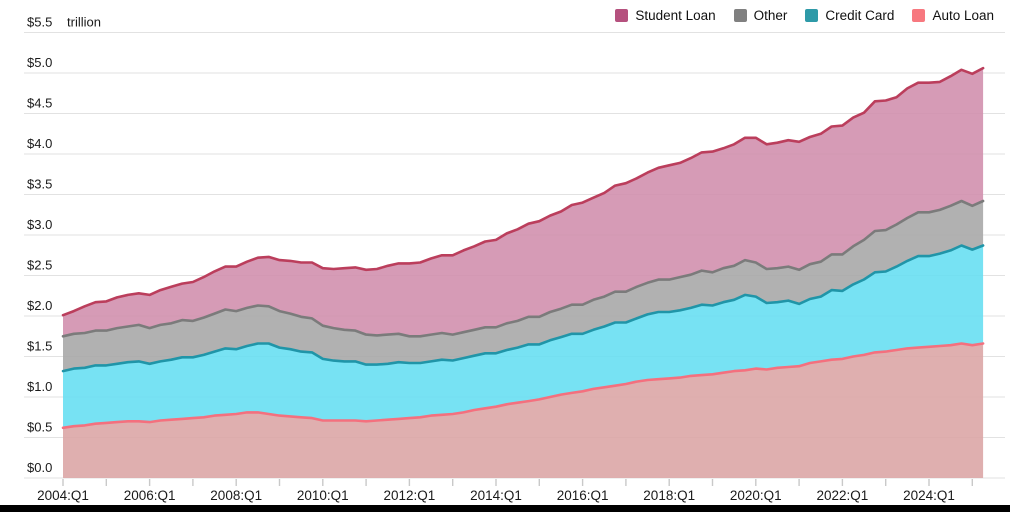 This screenshot has width=1010, height=512. Describe the element at coordinates (740, 15) in the screenshot. I see `legend-swatch-other` at that location.